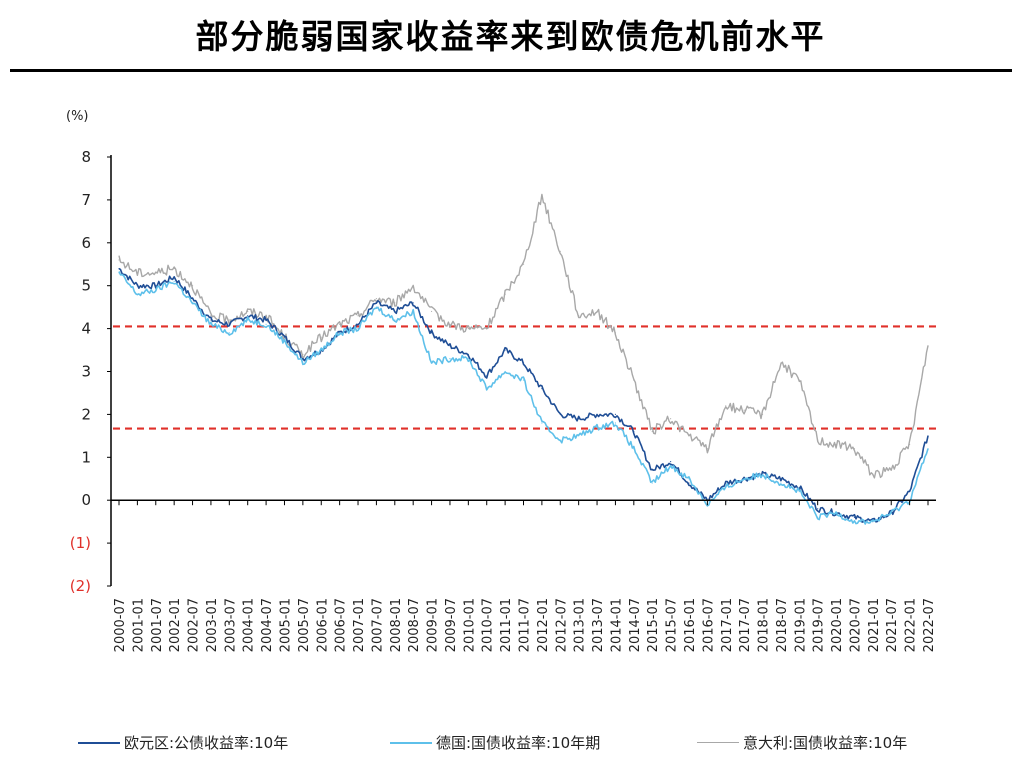  What do you see at coordinates (80, 586) in the screenshot?
I see `y-tick-label: (2)` at bounding box center [80, 586].